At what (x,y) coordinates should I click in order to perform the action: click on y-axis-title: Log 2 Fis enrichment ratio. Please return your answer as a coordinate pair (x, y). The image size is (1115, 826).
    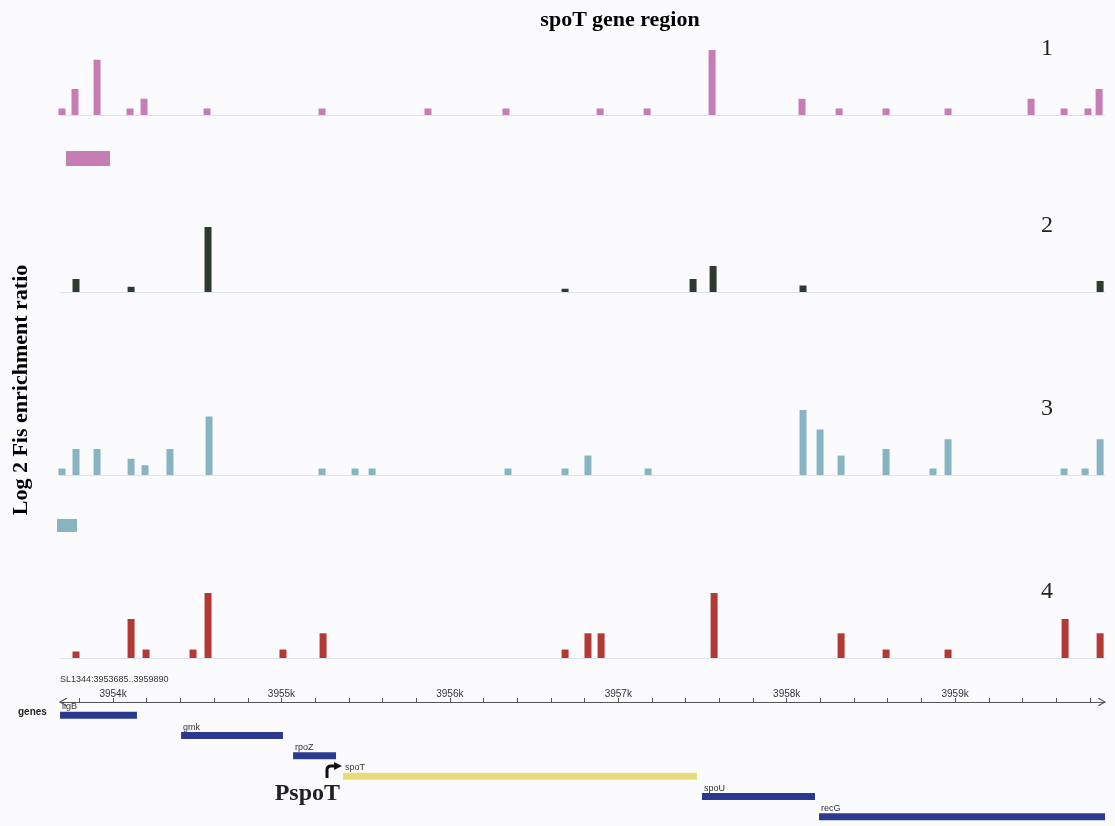
    Looking at the image, I should click on (20, 390).